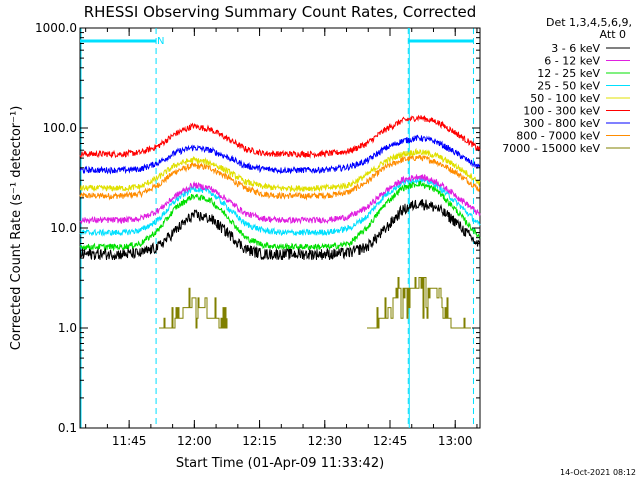 This screenshot has width=640, height=480. I want to click on legend-label: 12 - 25 keV, so click(568, 73).